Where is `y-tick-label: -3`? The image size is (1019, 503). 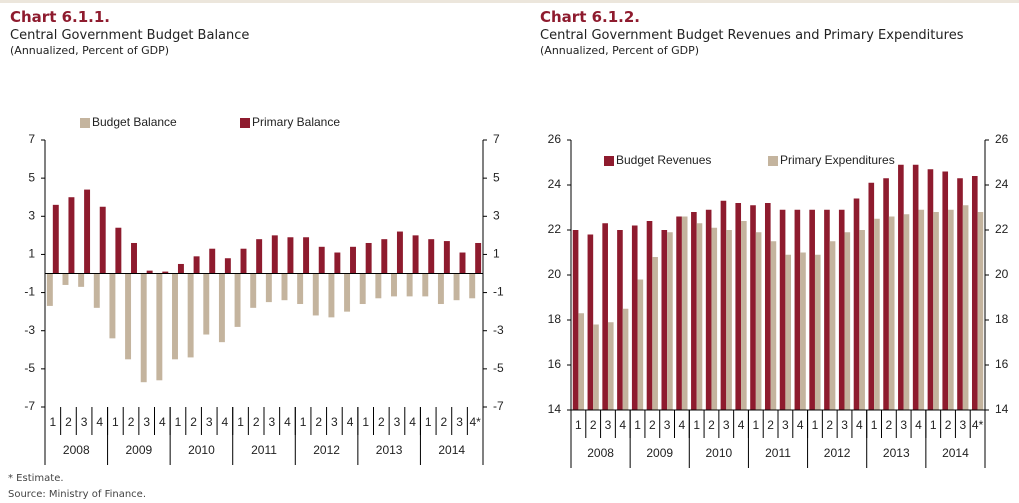
y-tick-label: -3 is located at coordinates (29, 330).